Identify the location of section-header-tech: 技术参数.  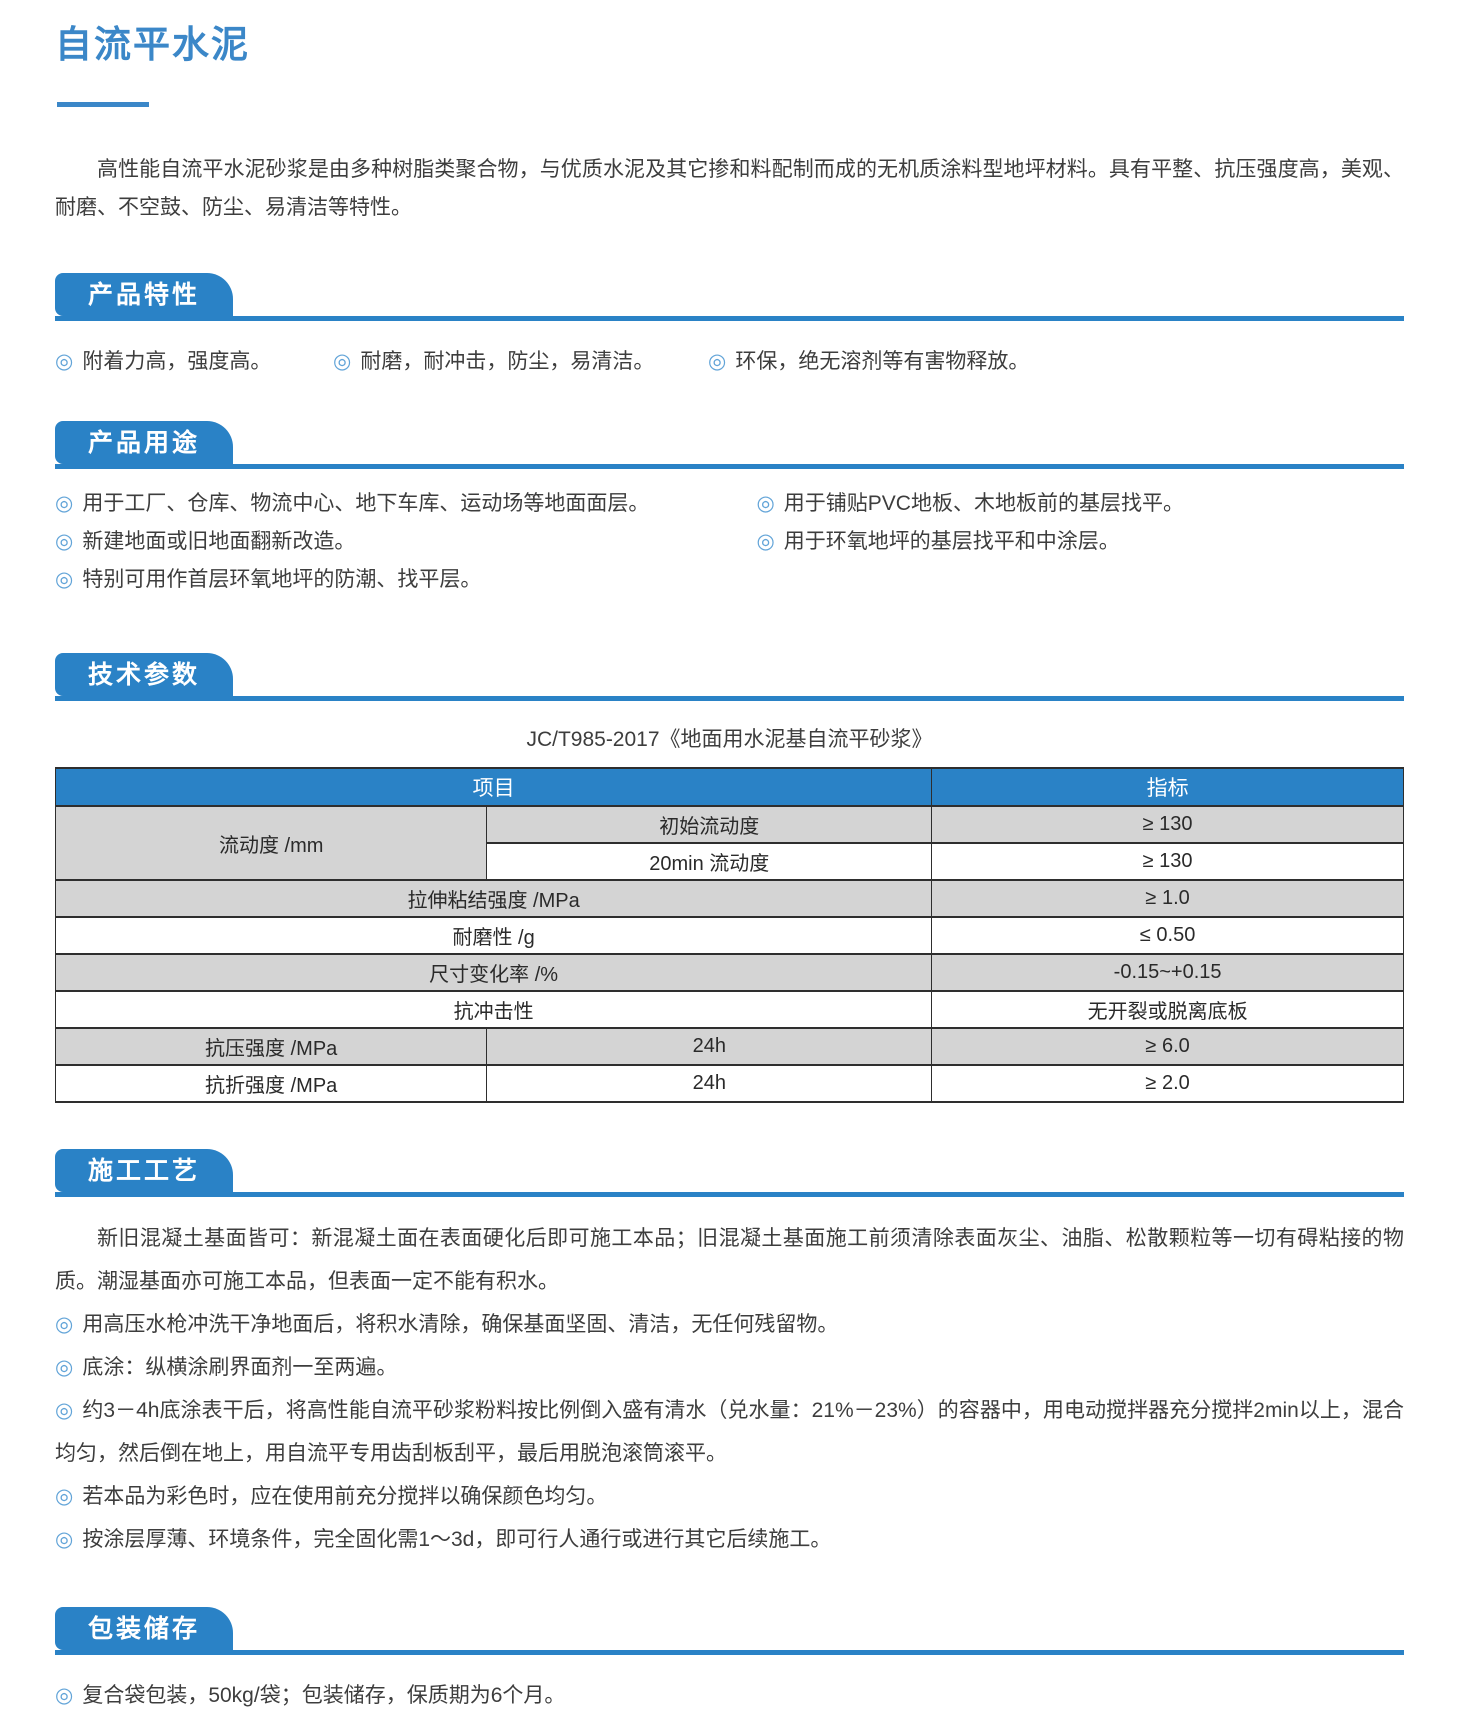
(729, 677).